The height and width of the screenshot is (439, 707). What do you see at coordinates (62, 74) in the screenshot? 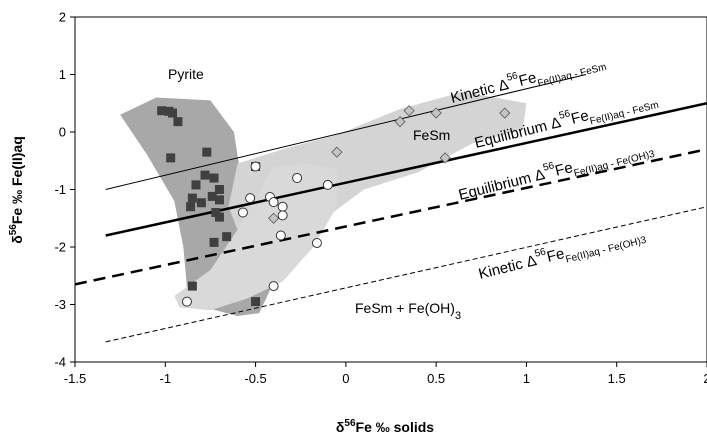
I see `y-tick-label: 1` at bounding box center [62, 74].